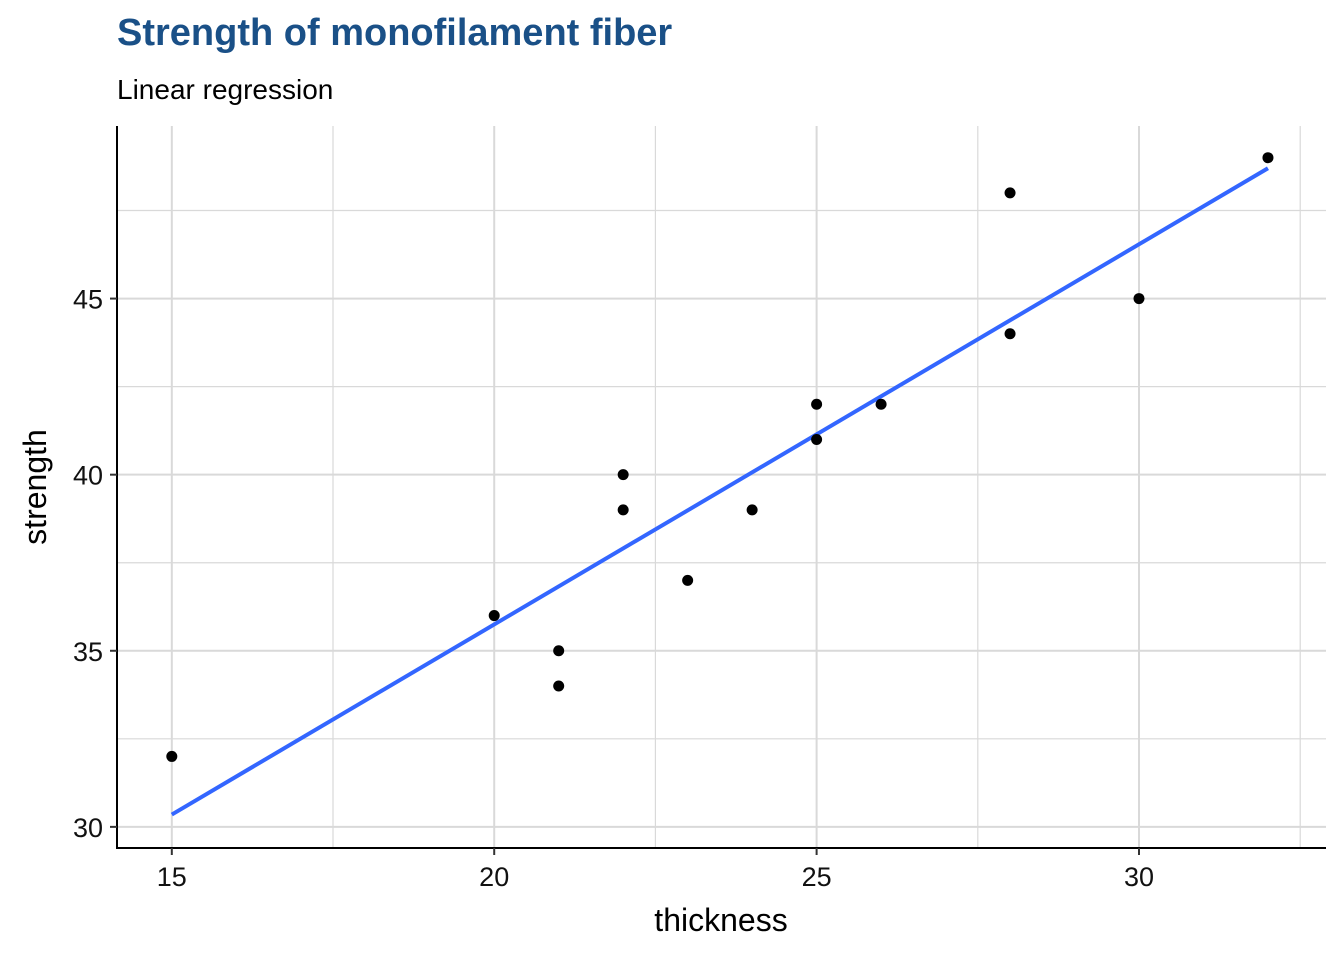 This screenshot has width=1344, height=960. What do you see at coordinates (225, 89) in the screenshot?
I see `chart-subtitle: Linear regression` at bounding box center [225, 89].